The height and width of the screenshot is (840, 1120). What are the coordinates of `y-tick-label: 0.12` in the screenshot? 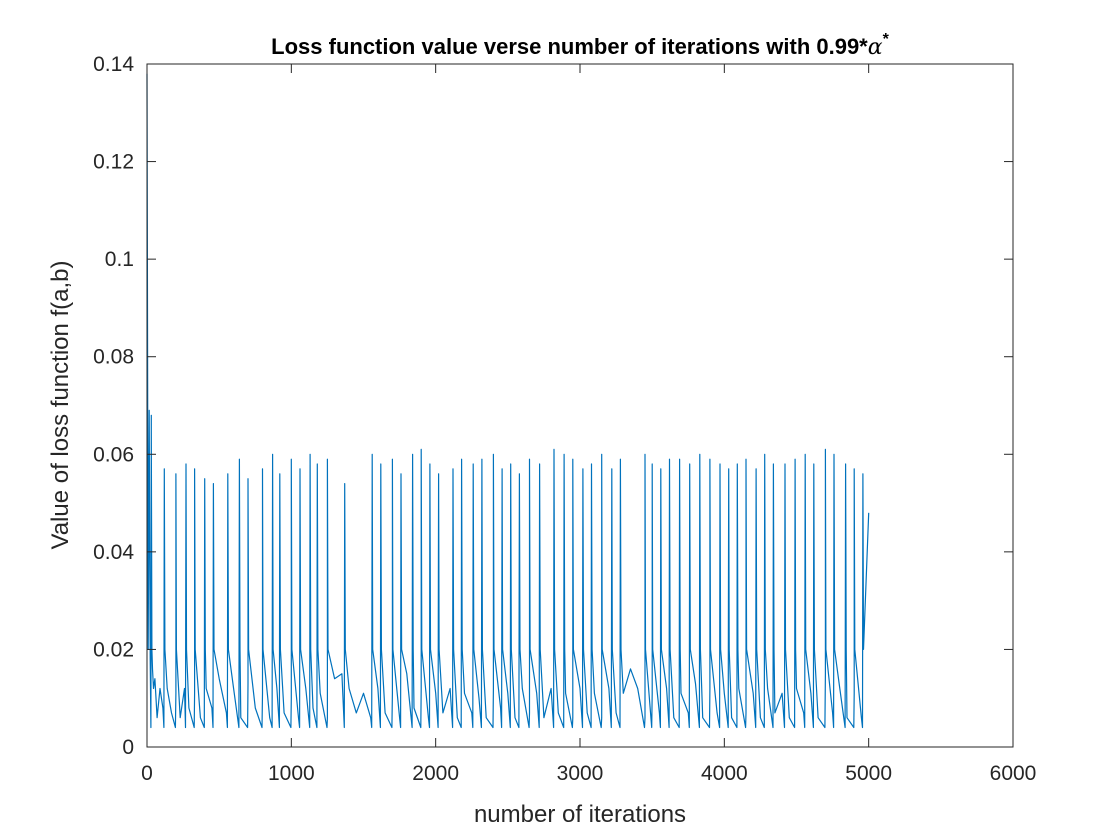 It's located at (113, 162).